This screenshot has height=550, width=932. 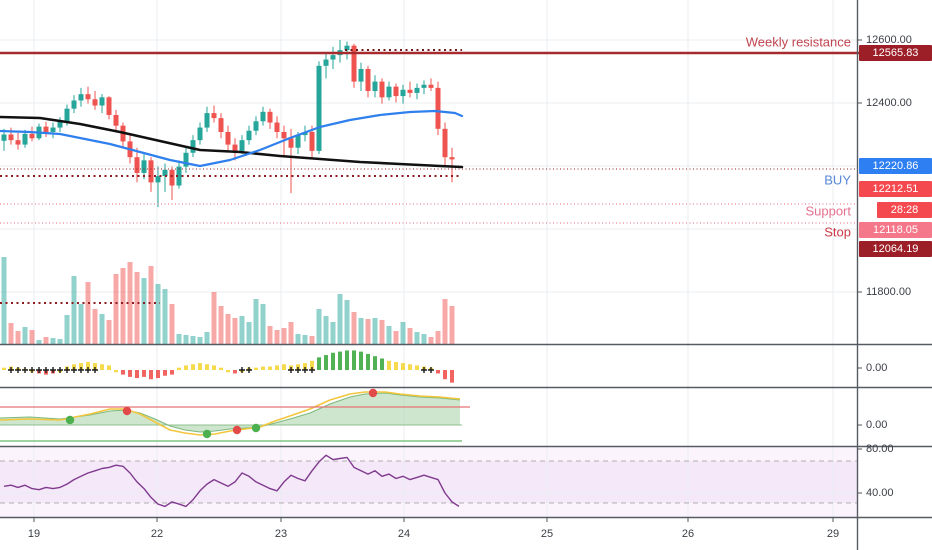 I want to click on rsi-band, so click(x=428, y=482).